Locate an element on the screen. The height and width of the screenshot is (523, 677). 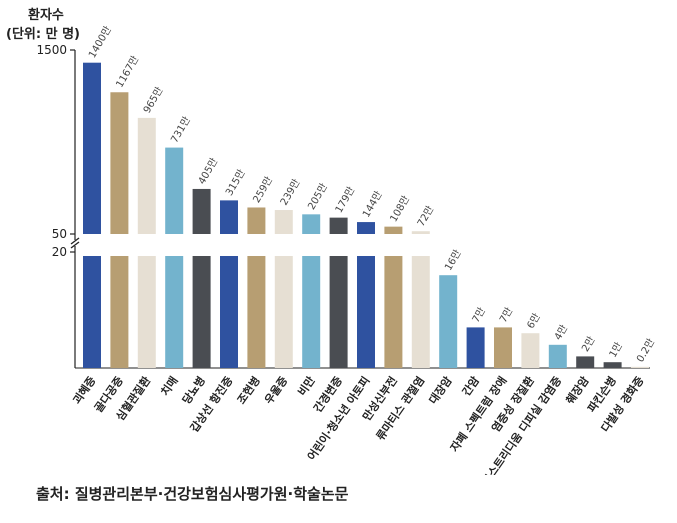
value-label: 16만 is located at coordinates (452, 260).